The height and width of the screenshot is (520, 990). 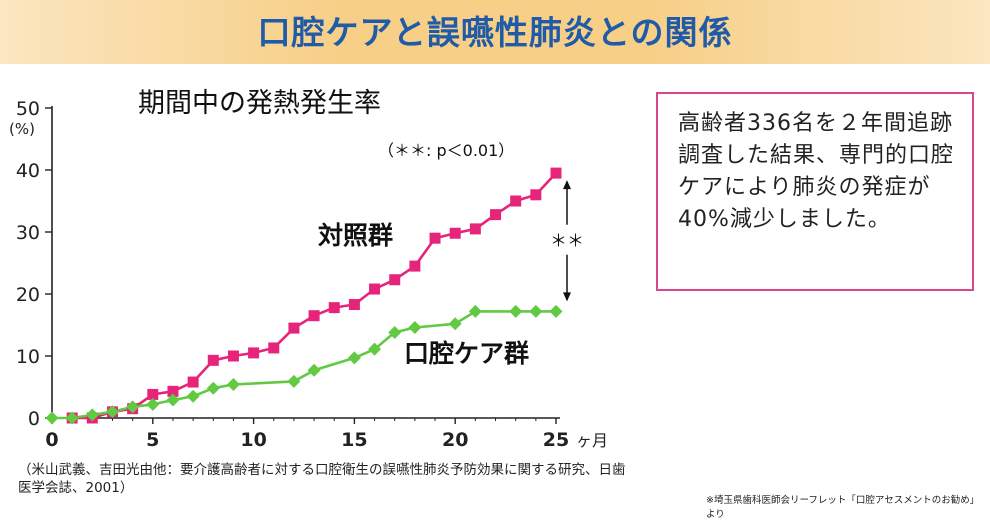 I want to click on x-tick-label: 5, so click(x=152, y=440).